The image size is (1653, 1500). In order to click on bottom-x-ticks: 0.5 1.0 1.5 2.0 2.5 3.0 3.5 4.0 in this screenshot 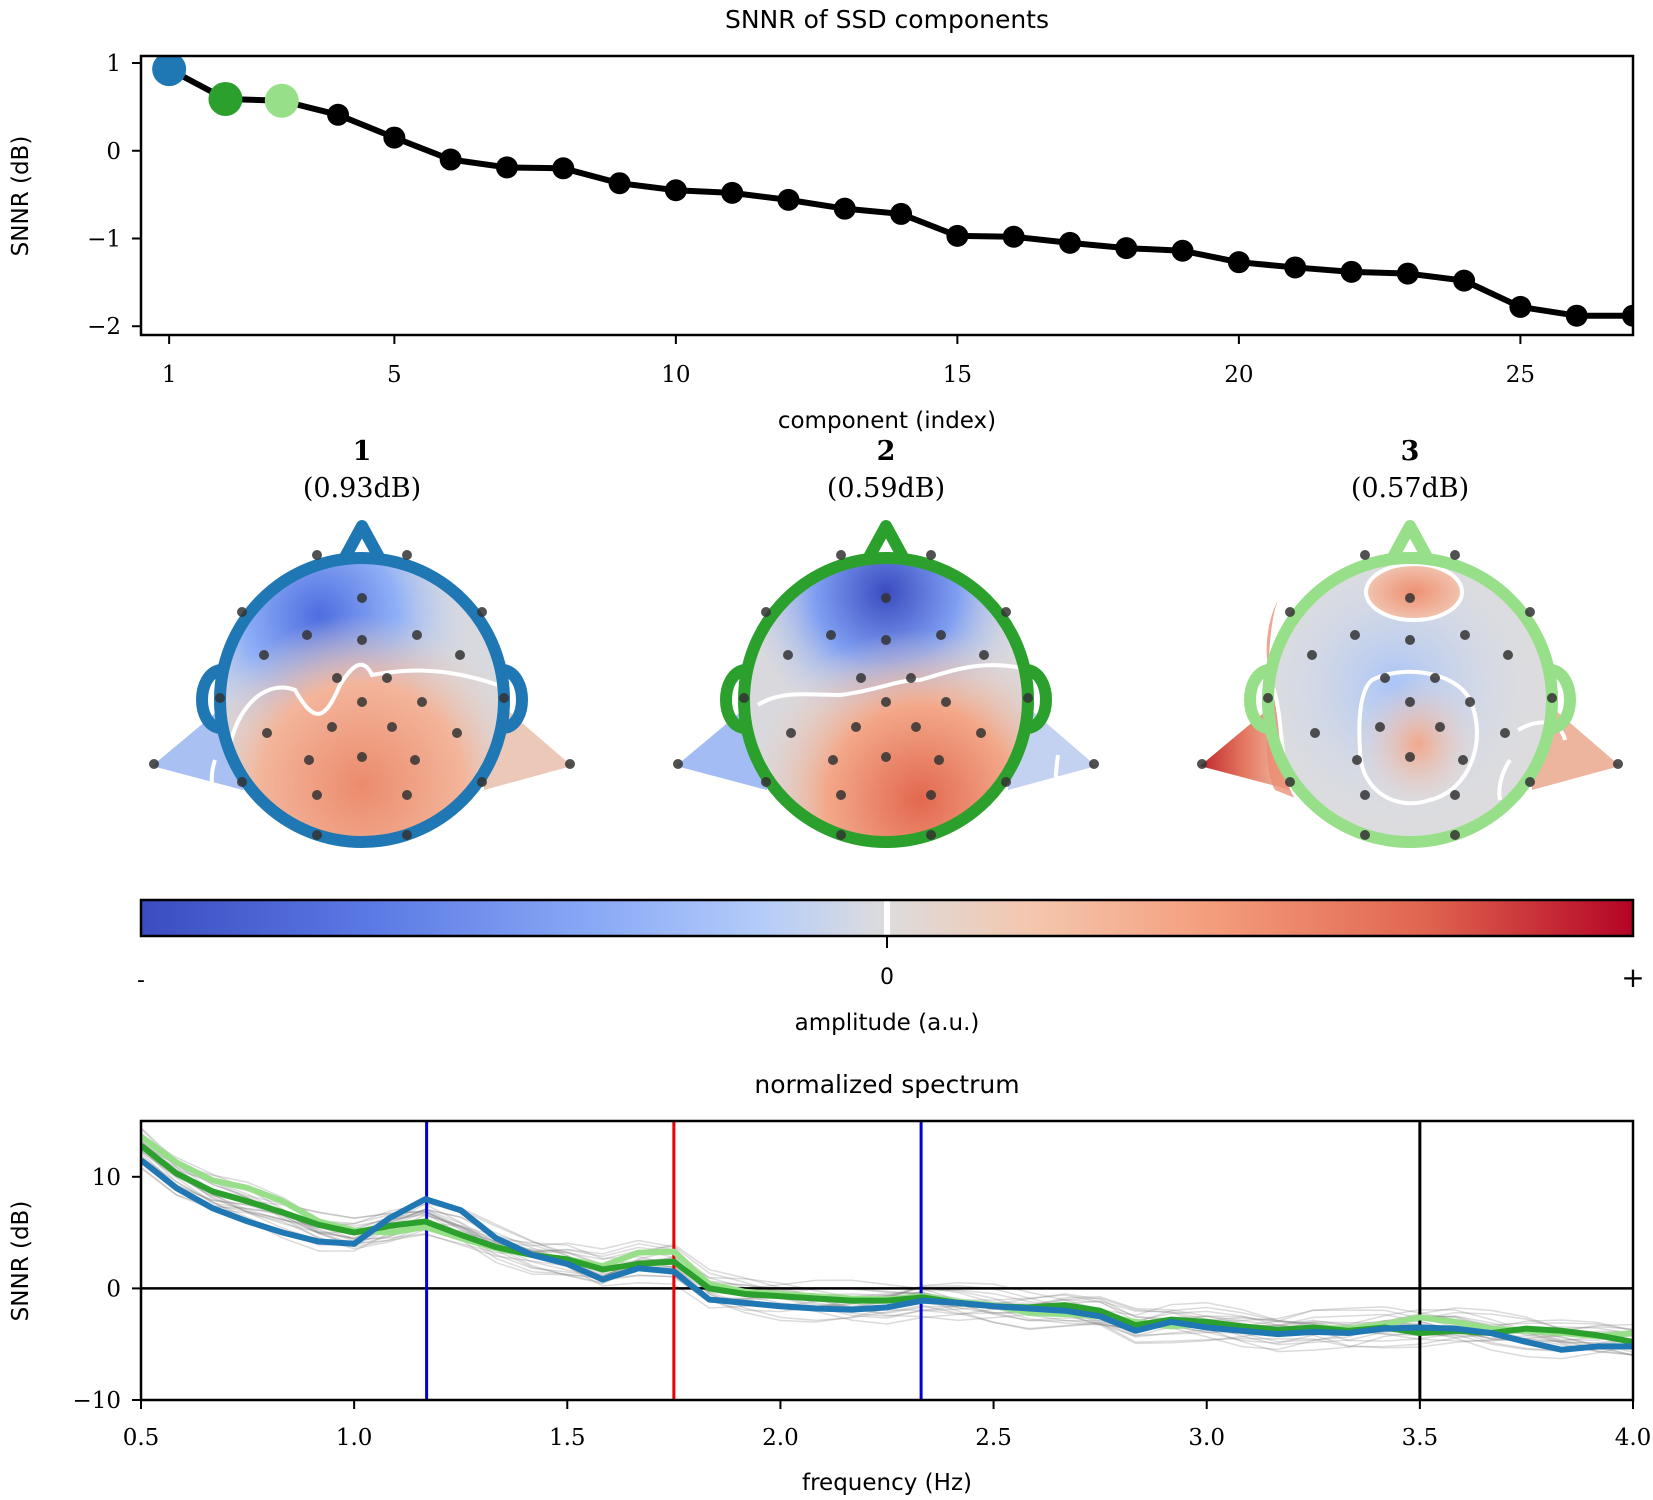, I will do `click(887, 1425)`.